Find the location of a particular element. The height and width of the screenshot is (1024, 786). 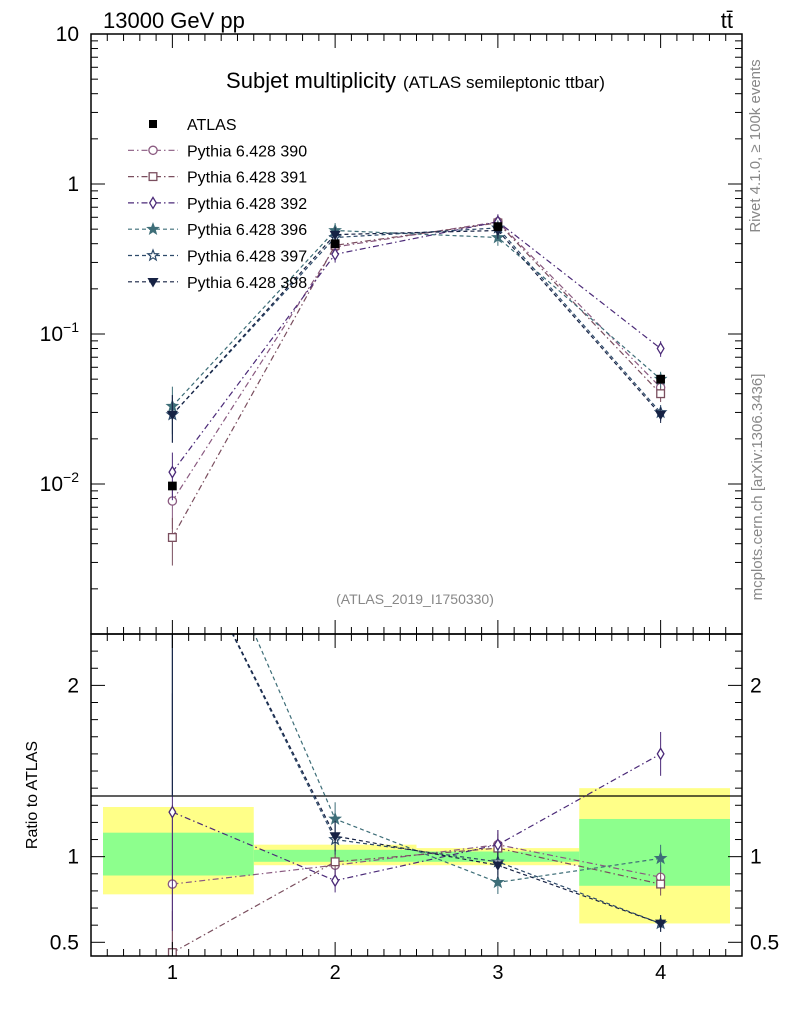

ratio-y-tick-label-left: 0.5 is located at coordinates (64, 942).